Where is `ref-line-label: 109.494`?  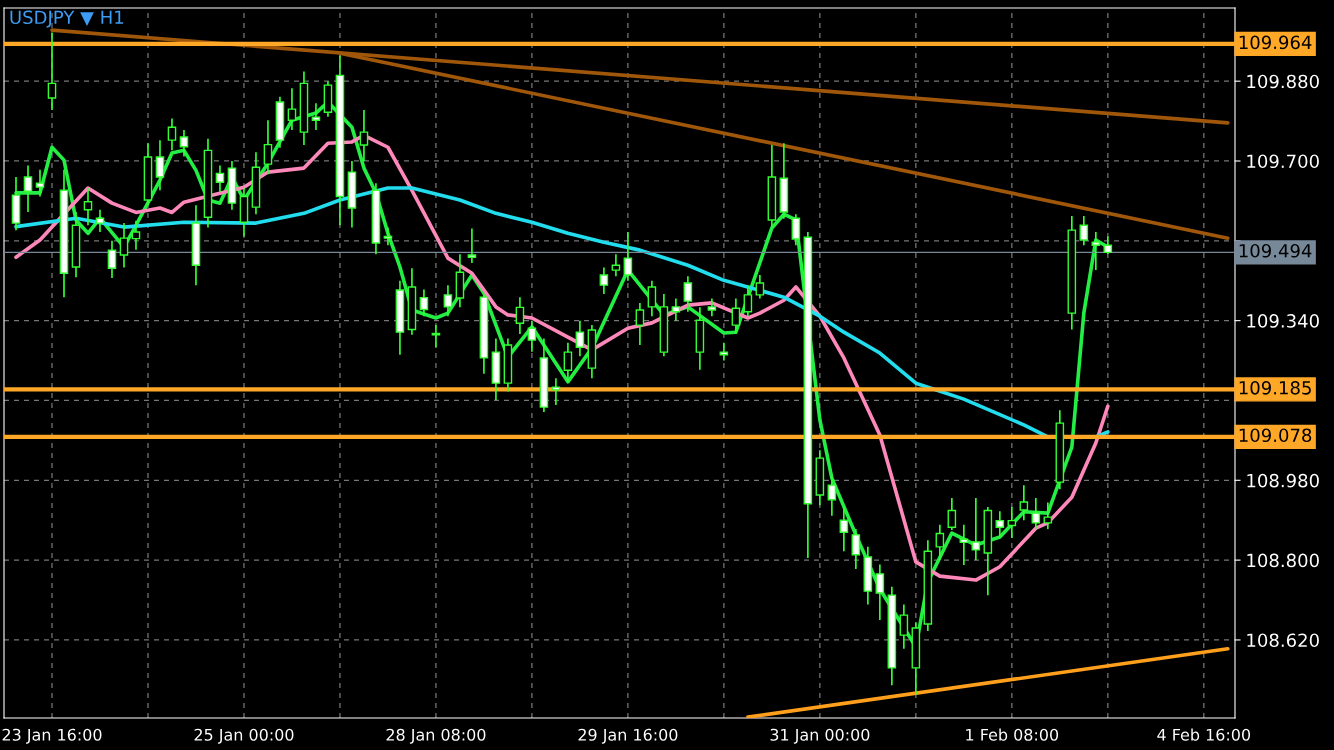 ref-line-label: 109.494 is located at coordinates (1275, 250).